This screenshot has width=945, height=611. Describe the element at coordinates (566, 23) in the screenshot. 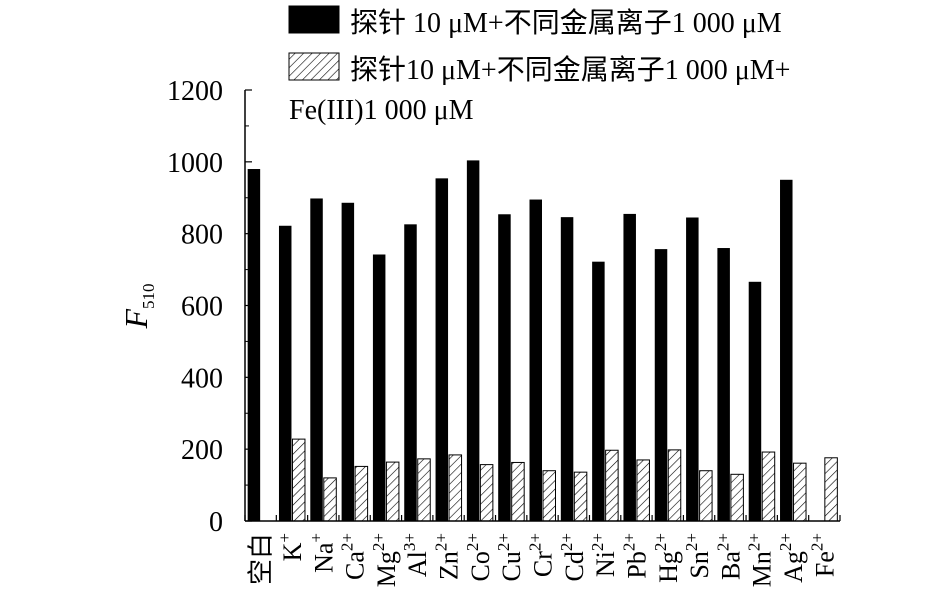

I see `legend-entry-text: 探针 10 μM+不同金属离子1 000 μM` at that location.